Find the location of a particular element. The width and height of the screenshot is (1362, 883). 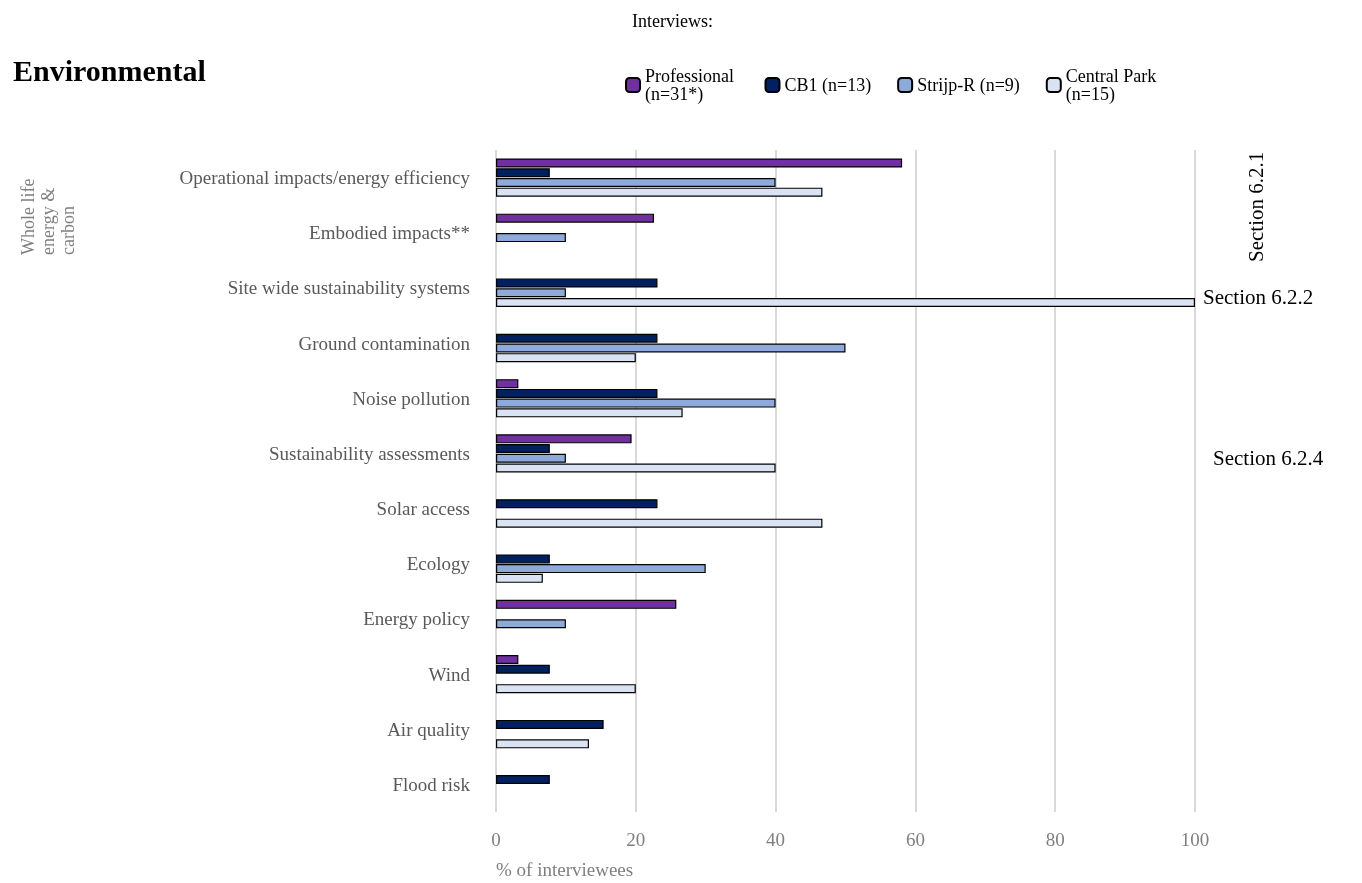

x-tick-label: 40 is located at coordinates (776, 839).